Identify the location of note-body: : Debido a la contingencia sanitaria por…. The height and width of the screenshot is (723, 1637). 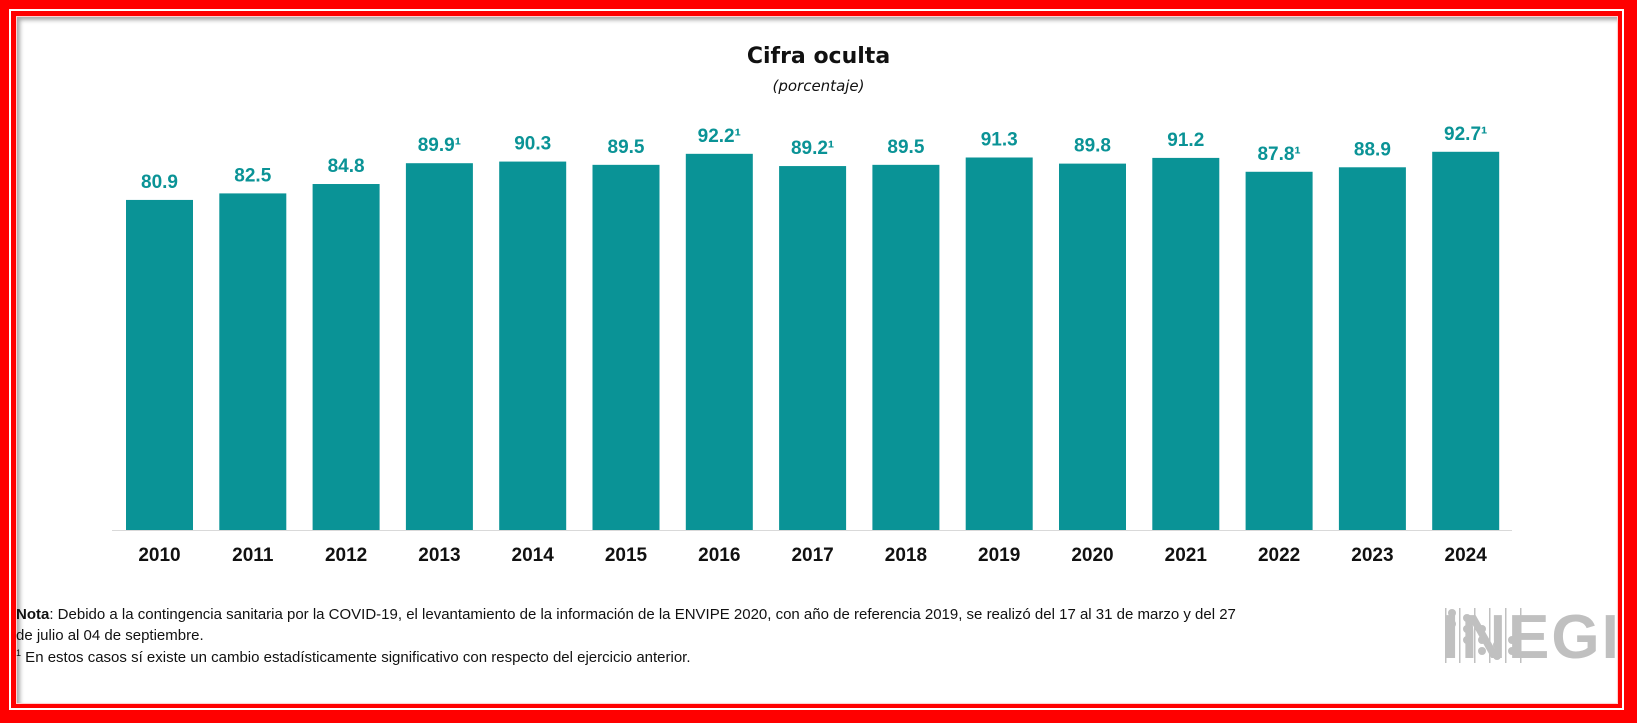
(626, 625).